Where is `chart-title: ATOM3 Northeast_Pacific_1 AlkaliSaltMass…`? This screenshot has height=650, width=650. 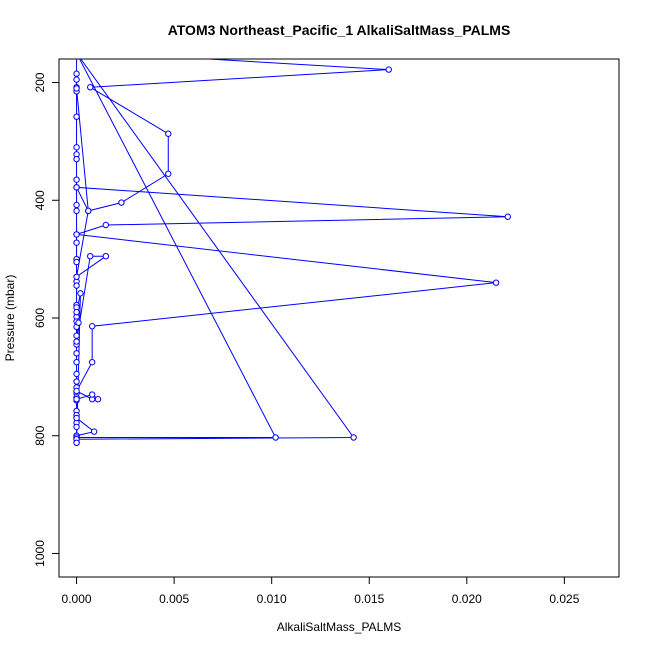
chart-title: ATOM3 Northeast_Pacific_1 AlkaliSaltMass… is located at coordinates (339, 30).